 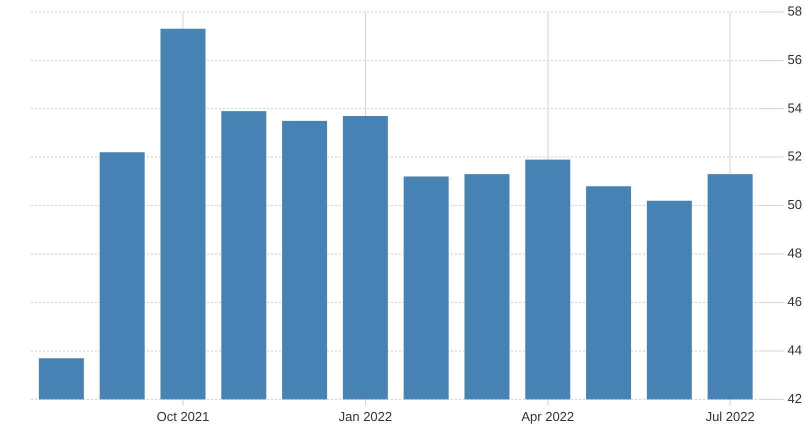 What do you see at coordinates (795, 59) in the screenshot?
I see `y-tick-label: 56` at bounding box center [795, 59].